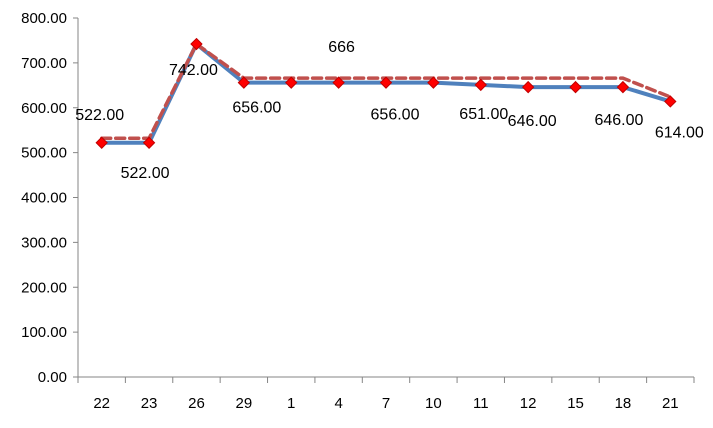 The image size is (713, 428). What do you see at coordinates (44, 287) in the screenshot?
I see `y-tick-label: 200.00` at bounding box center [44, 287].